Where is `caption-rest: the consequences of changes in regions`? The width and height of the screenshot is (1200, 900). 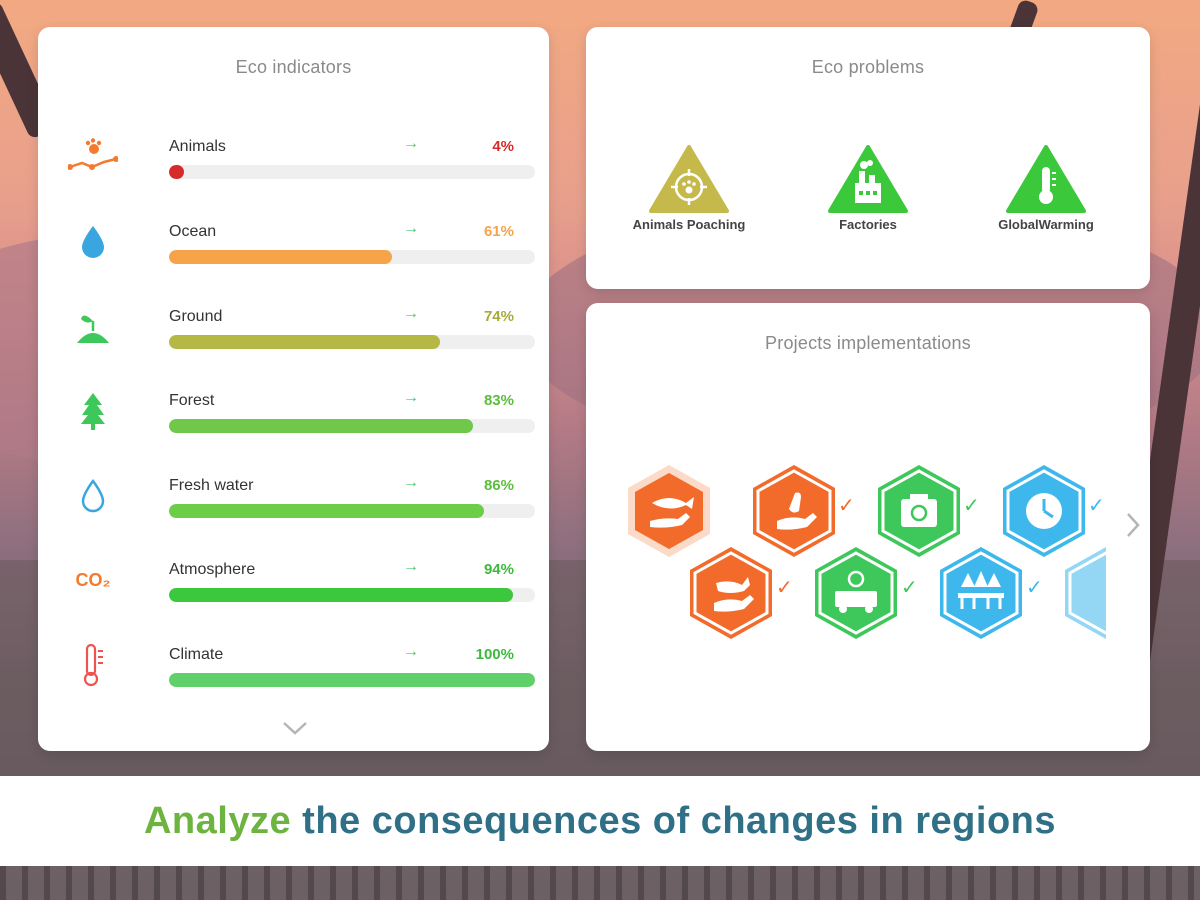 caption-rest: the consequences of changes in regions is located at coordinates (674, 820).